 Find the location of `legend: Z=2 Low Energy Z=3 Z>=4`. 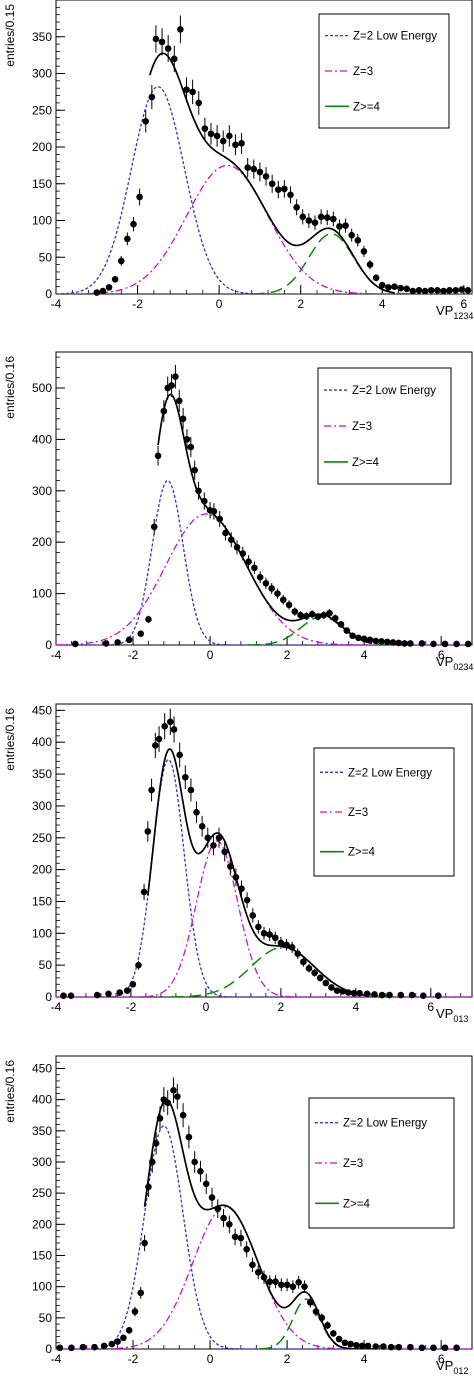

legend: Z=2 Low Energy Z=3 Z>=4 is located at coordinates (384, 426).